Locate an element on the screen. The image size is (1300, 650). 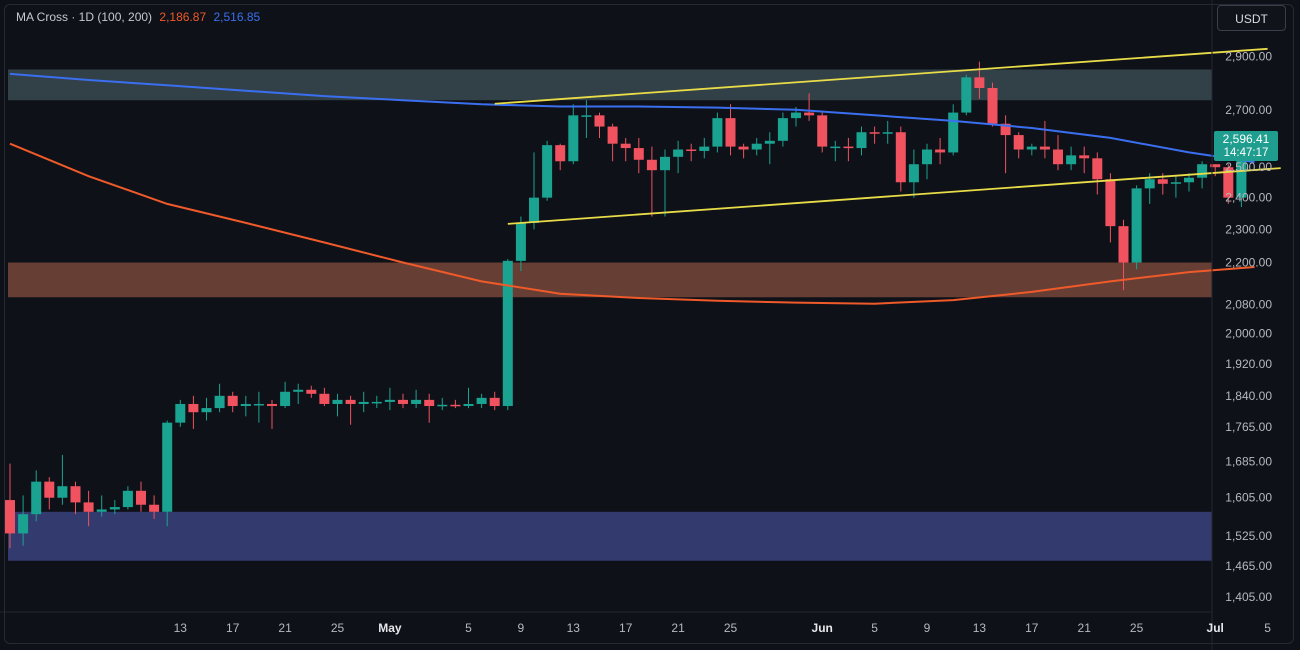
candle-countdown: 14:47:17 is located at coordinates (1246, 153).